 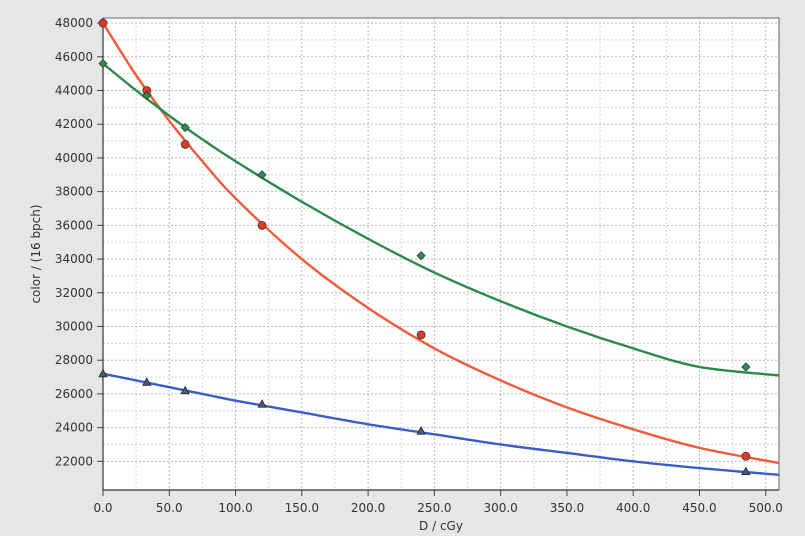 I want to click on y-tick-label: 34000, so click(x=74, y=259).